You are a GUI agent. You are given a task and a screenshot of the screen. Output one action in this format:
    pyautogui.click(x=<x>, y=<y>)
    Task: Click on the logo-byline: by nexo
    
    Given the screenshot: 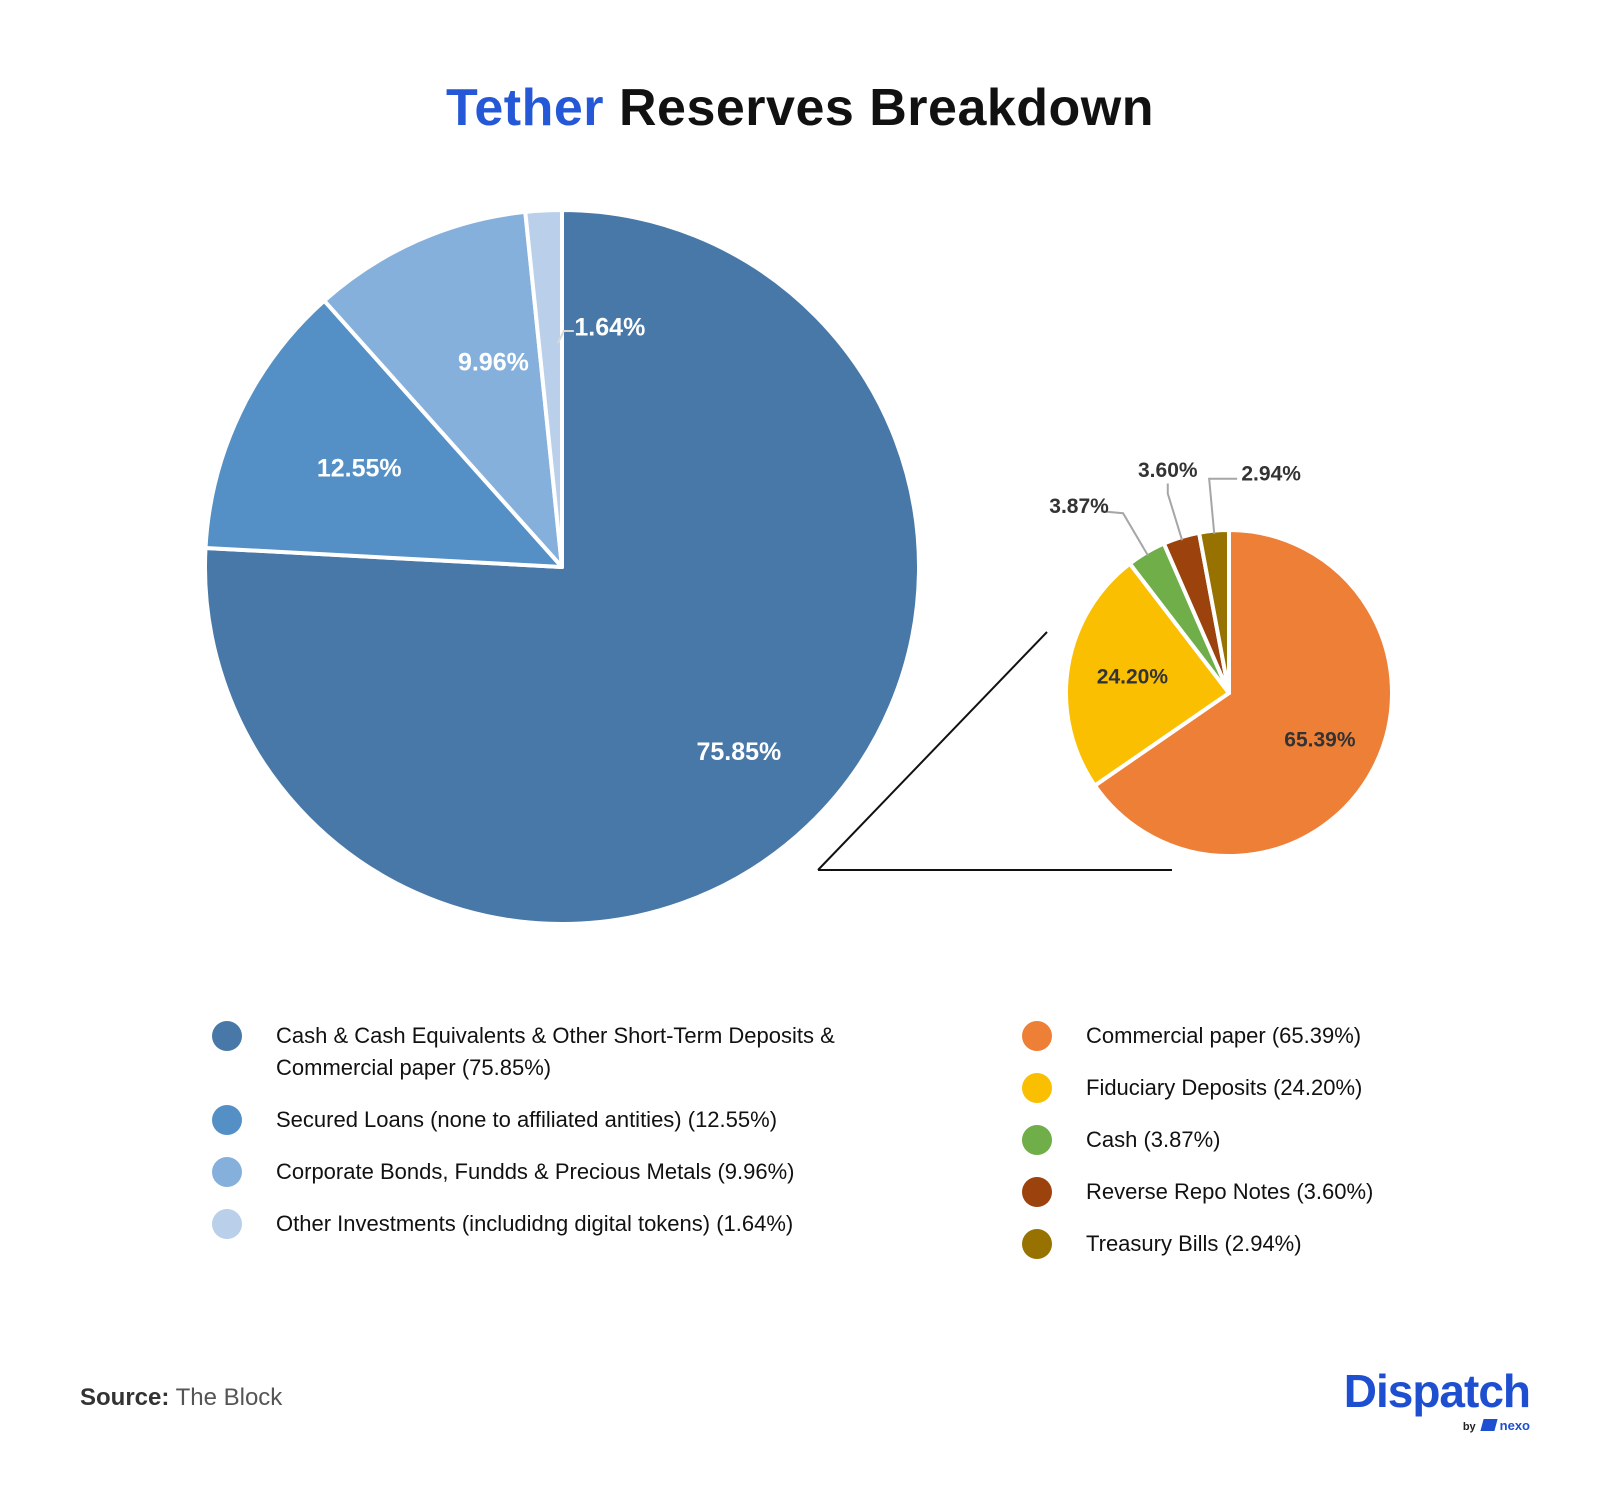 What is the action you would take?
    pyautogui.click(x=1496, y=1425)
    